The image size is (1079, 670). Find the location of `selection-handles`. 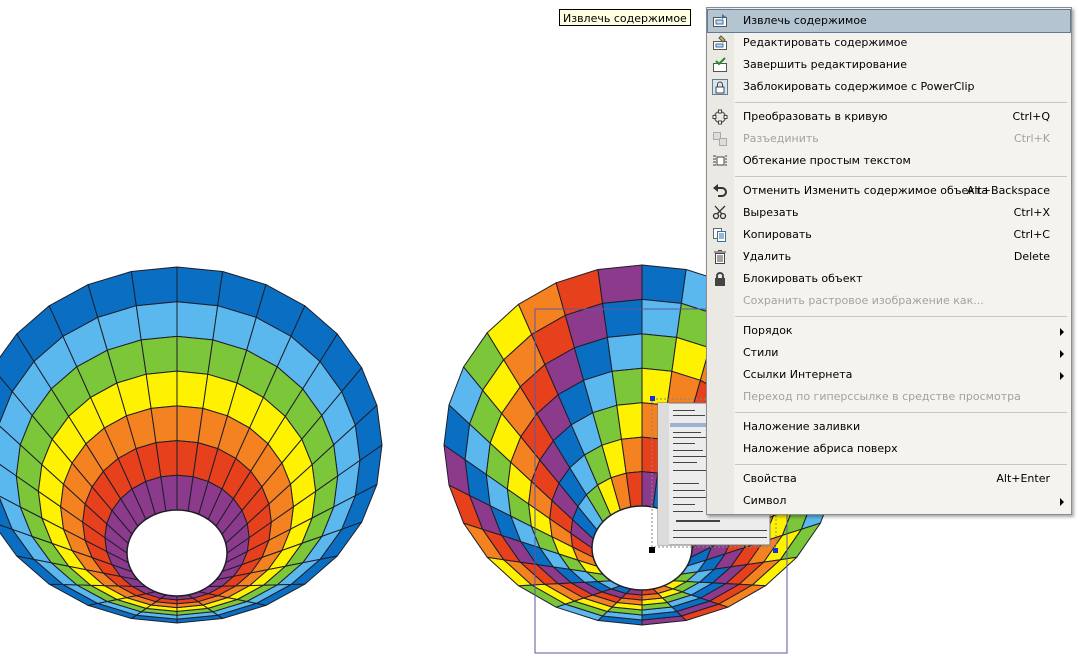

selection-handles is located at coordinates (713, 474).